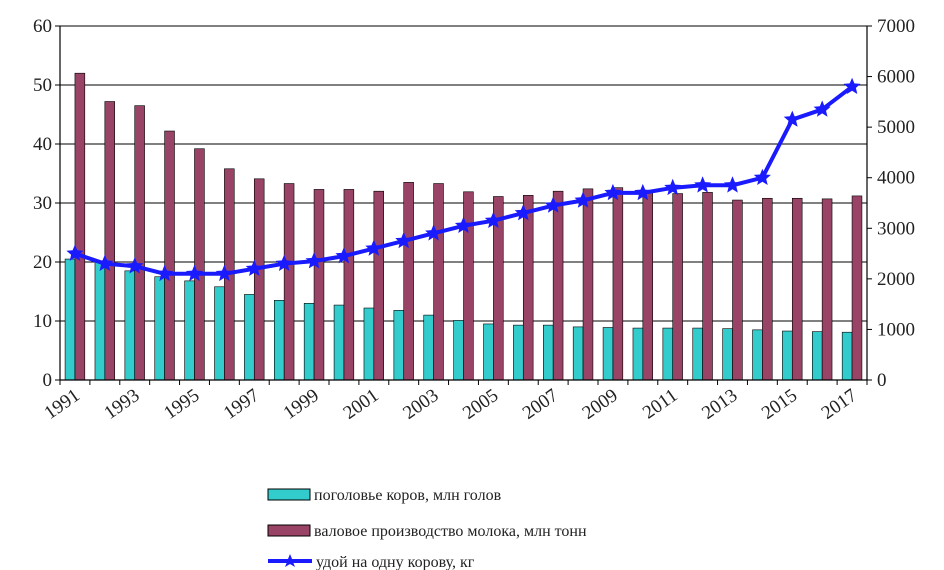  What do you see at coordinates (42, 262) in the screenshot?
I see `y-tick-label: 20` at bounding box center [42, 262].